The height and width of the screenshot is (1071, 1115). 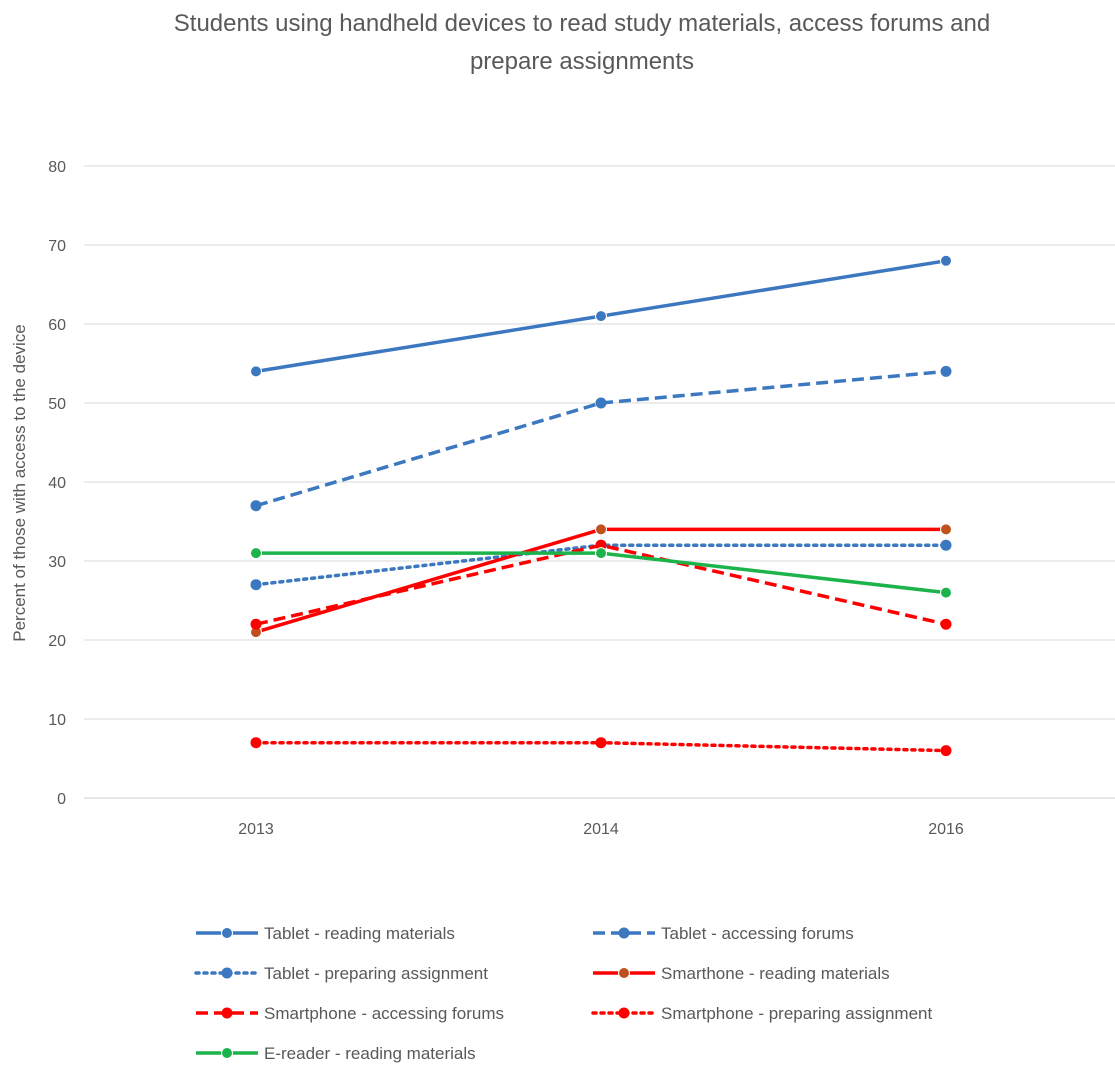 I want to click on x-tick-label: 2014, so click(x=601, y=829).